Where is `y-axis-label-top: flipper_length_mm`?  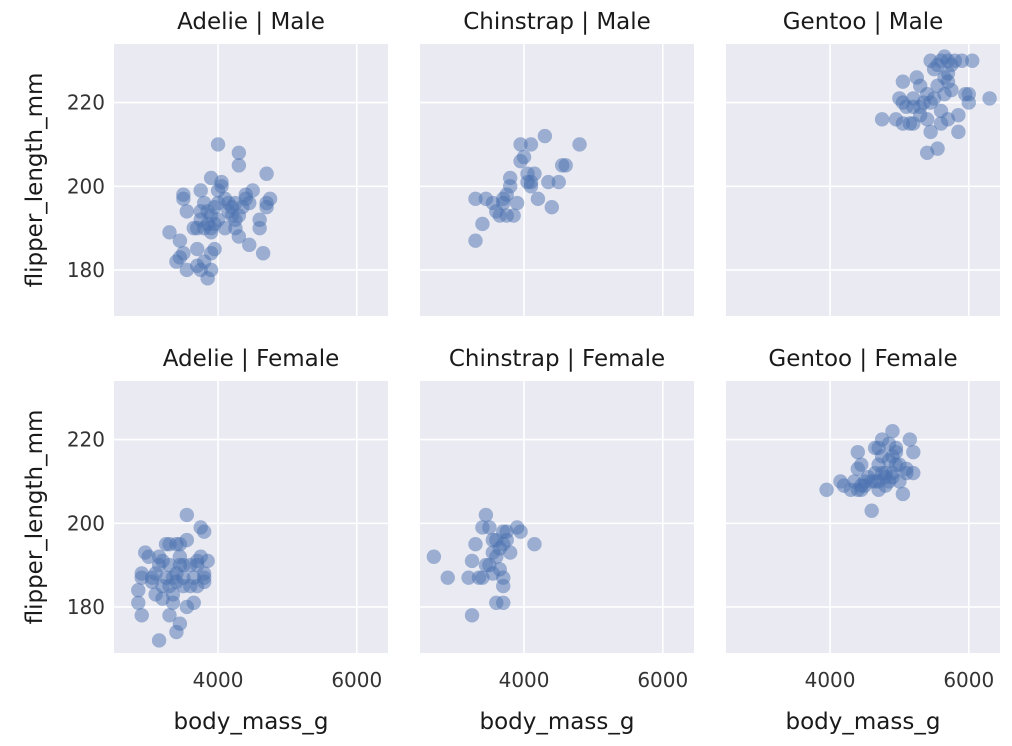 y-axis-label-top: flipper_length_mm is located at coordinates (35, 180).